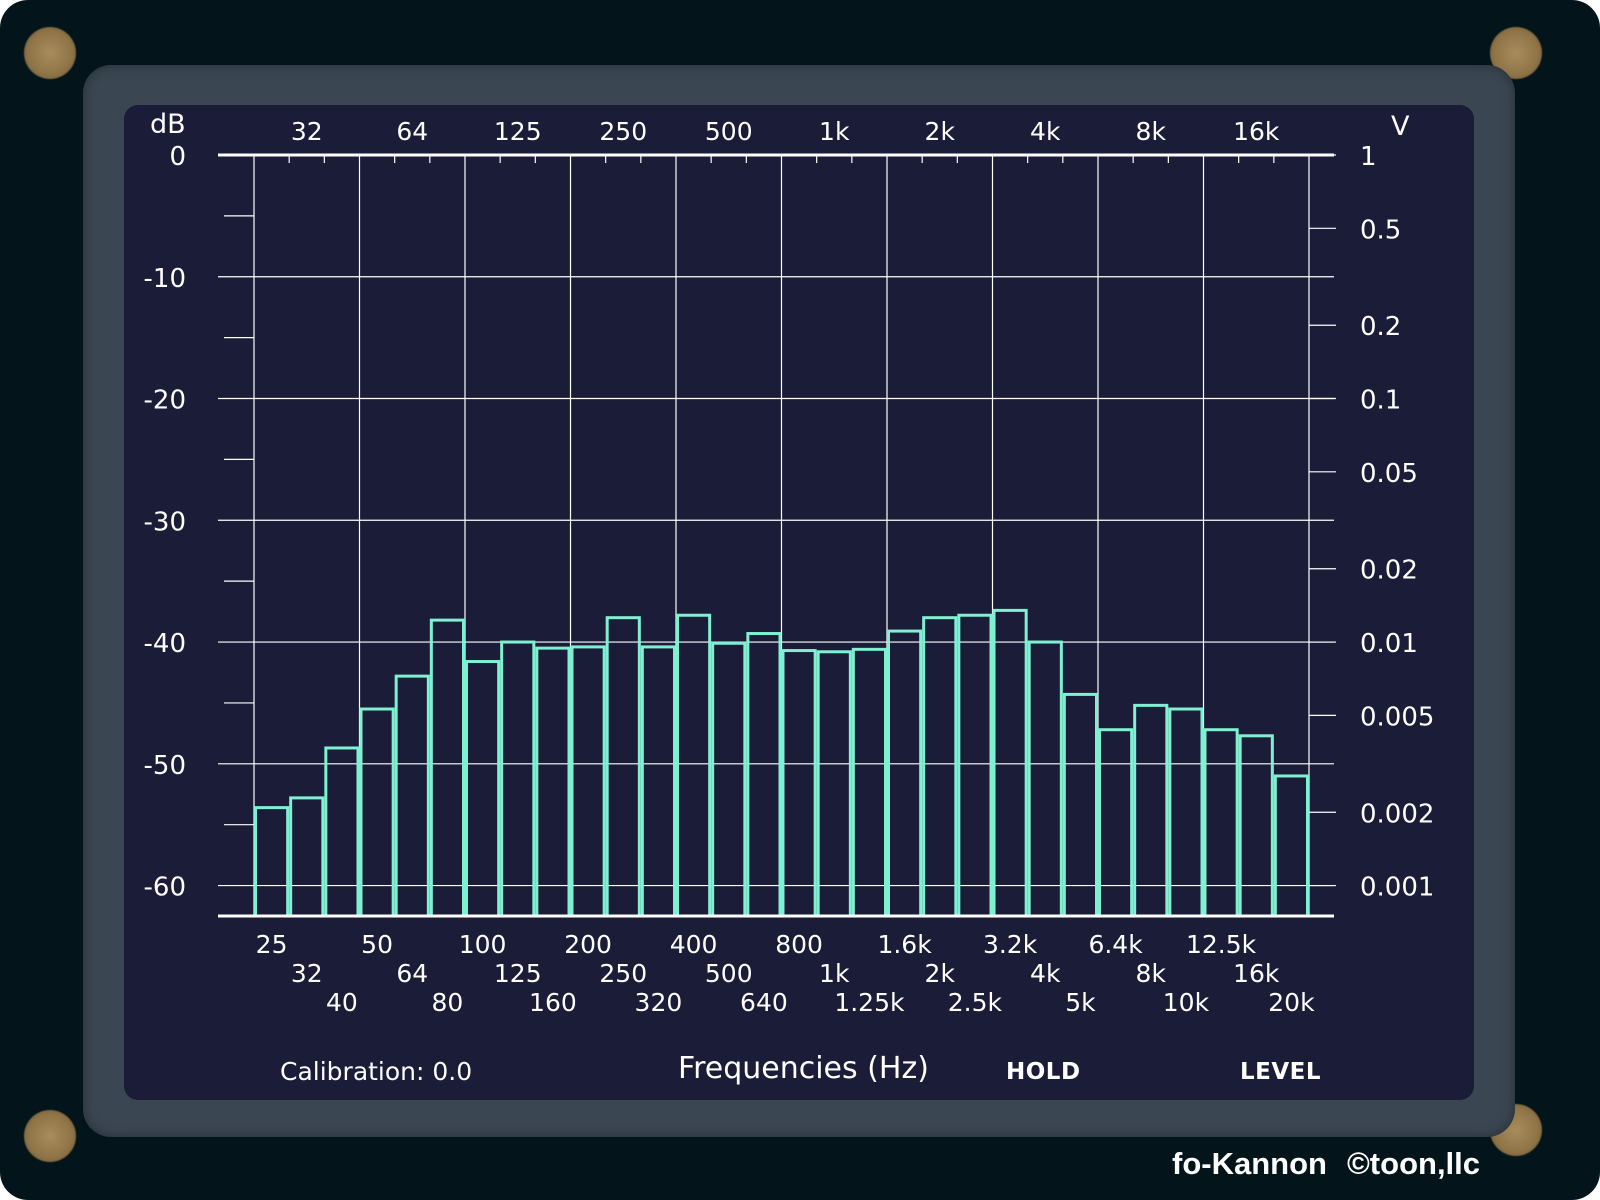 Image resolution: width=1600 pixels, height=1200 pixels. Describe the element at coordinates (1380, 401) in the screenshot. I see `volt-tick-label: 0.1` at that location.